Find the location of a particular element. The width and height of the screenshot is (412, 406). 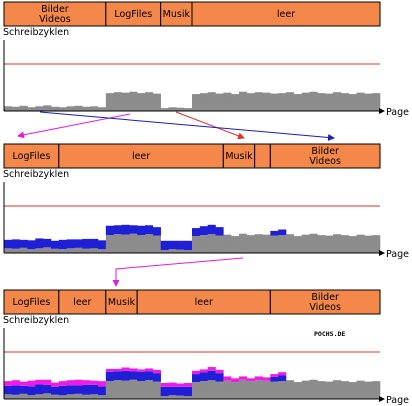

segment-label: Bilder Videos is located at coordinates (55, 14).